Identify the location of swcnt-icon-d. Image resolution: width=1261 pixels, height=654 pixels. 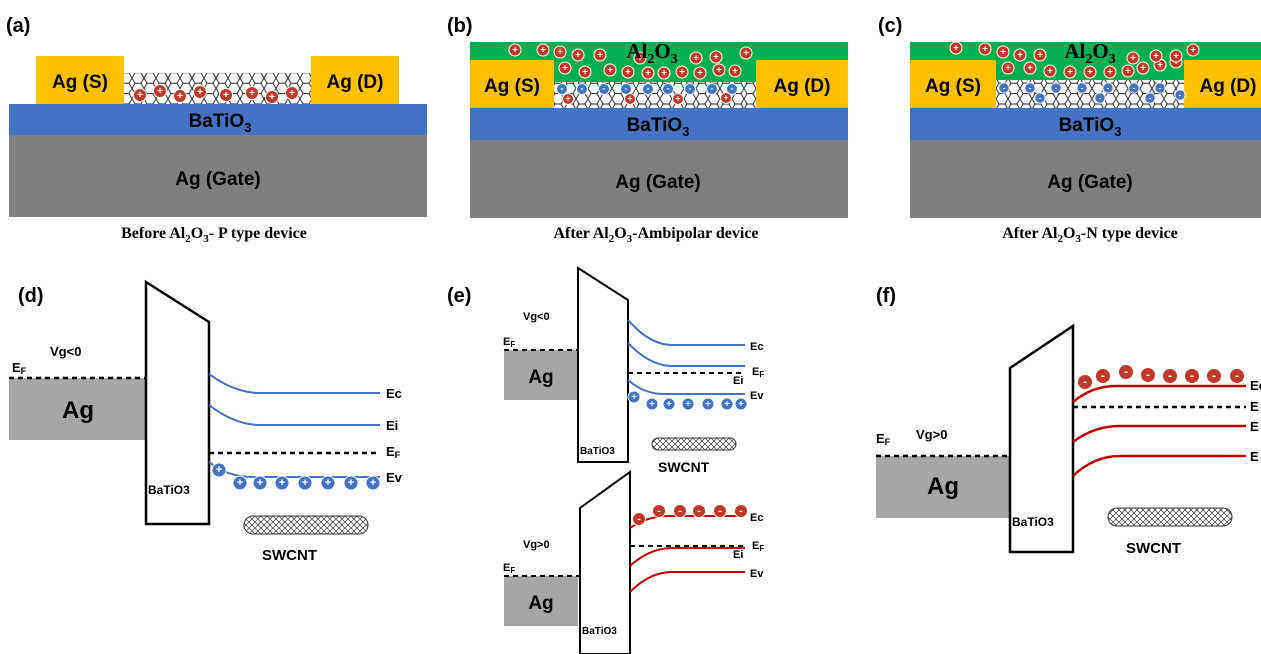
(306, 525).